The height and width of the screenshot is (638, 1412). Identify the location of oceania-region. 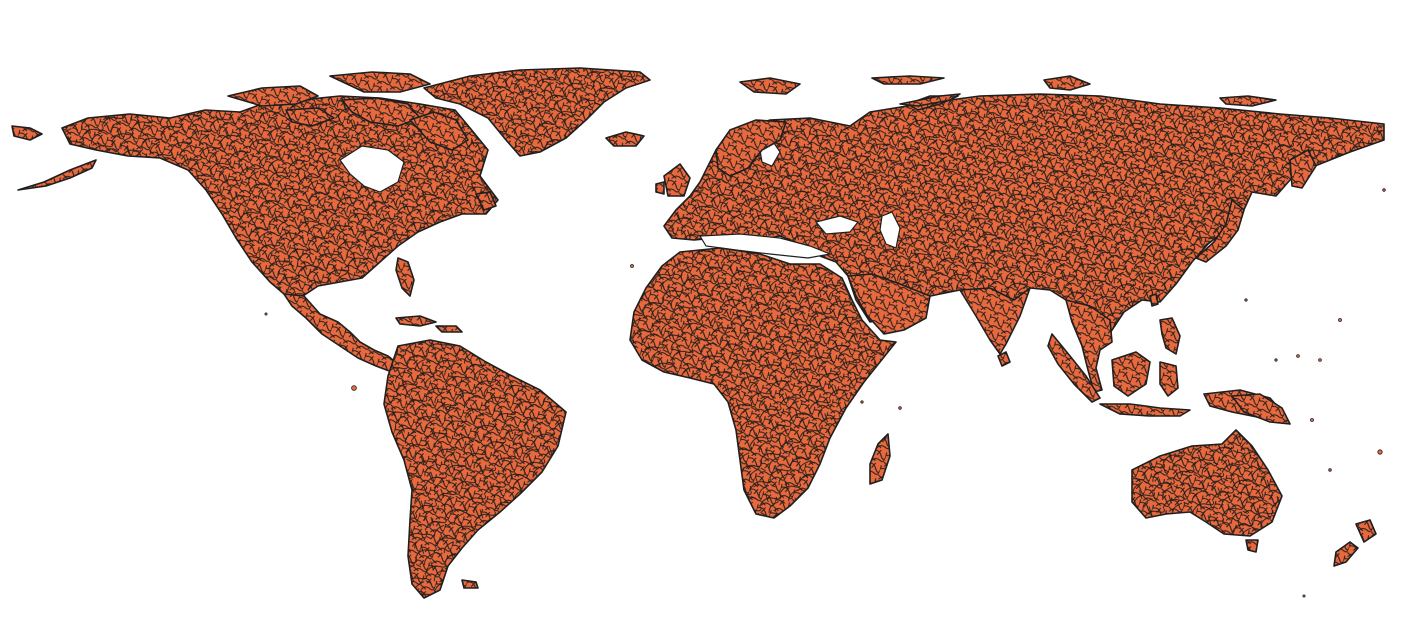
(1254, 480).